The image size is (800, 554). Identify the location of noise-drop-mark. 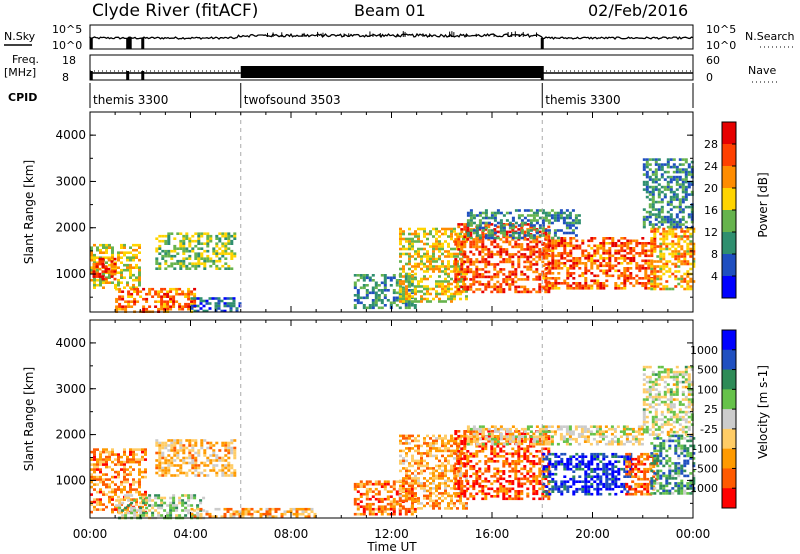
(128, 43).